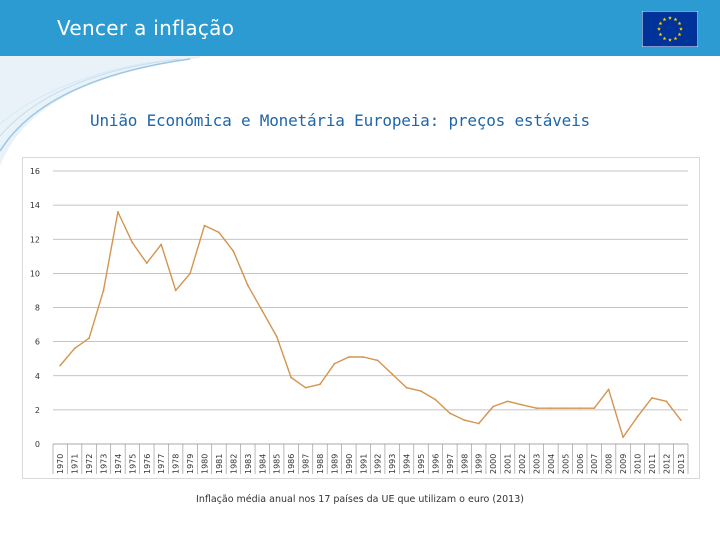 This screenshot has height=540, width=720. Describe the element at coordinates (450, 464) in the screenshot. I see `x-tick-label: 1997` at that location.